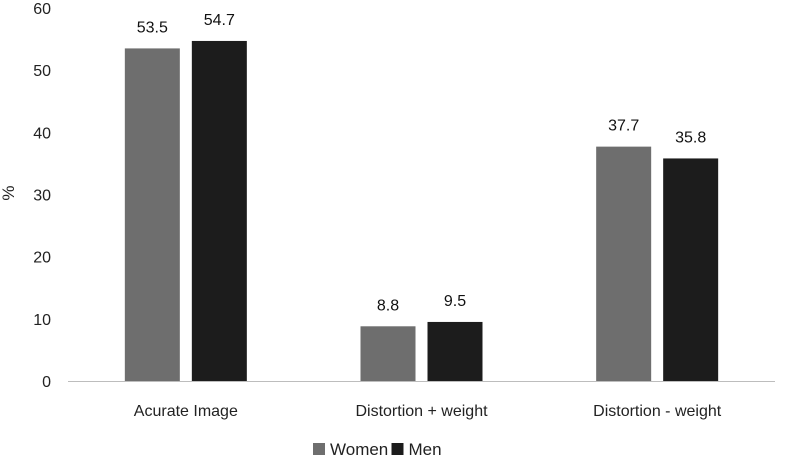 The height and width of the screenshot is (463, 785). What do you see at coordinates (219, 20) in the screenshot?
I see `data-label: 54.7` at bounding box center [219, 20].